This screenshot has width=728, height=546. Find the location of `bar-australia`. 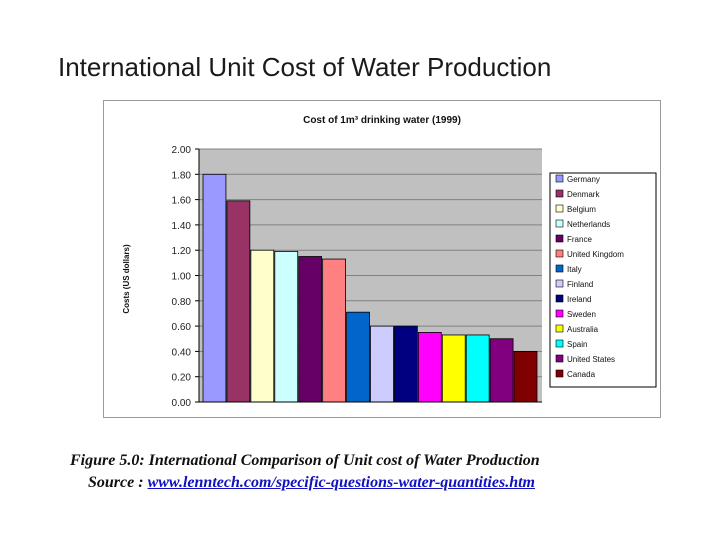

bar-australia is located at coordinates (453, 368).